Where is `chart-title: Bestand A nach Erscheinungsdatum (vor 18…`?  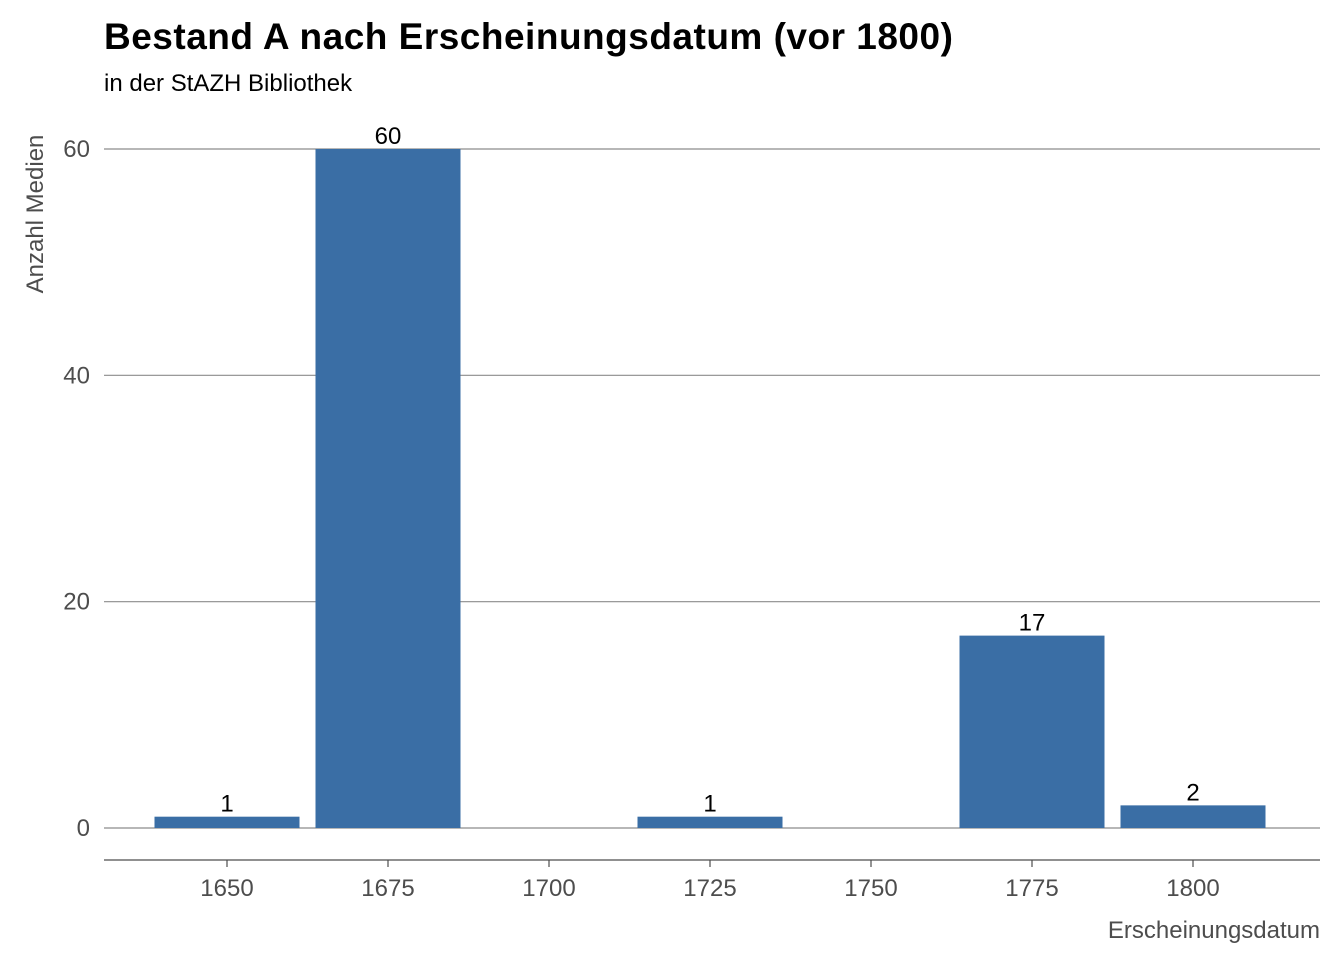 chart-title: Bestand A nach Erscheinungsdatum (vor 18… is located at coordinates (529, 36).